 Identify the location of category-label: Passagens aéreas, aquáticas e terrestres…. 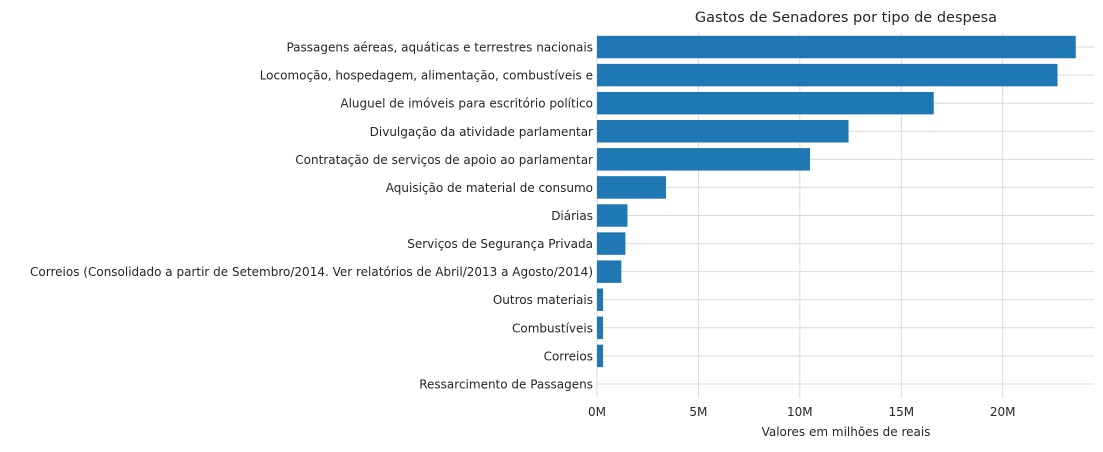
(439, 48).